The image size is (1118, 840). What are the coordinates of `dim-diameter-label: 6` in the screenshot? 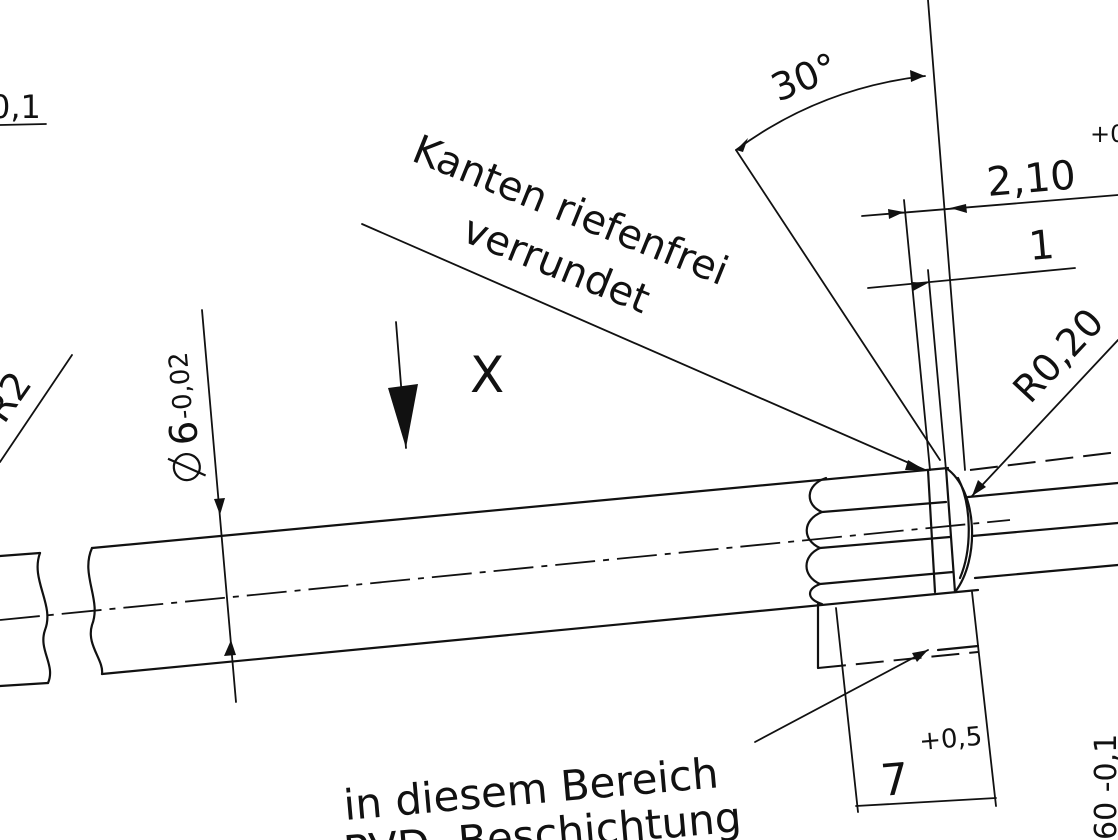 It's located at (184, 433).